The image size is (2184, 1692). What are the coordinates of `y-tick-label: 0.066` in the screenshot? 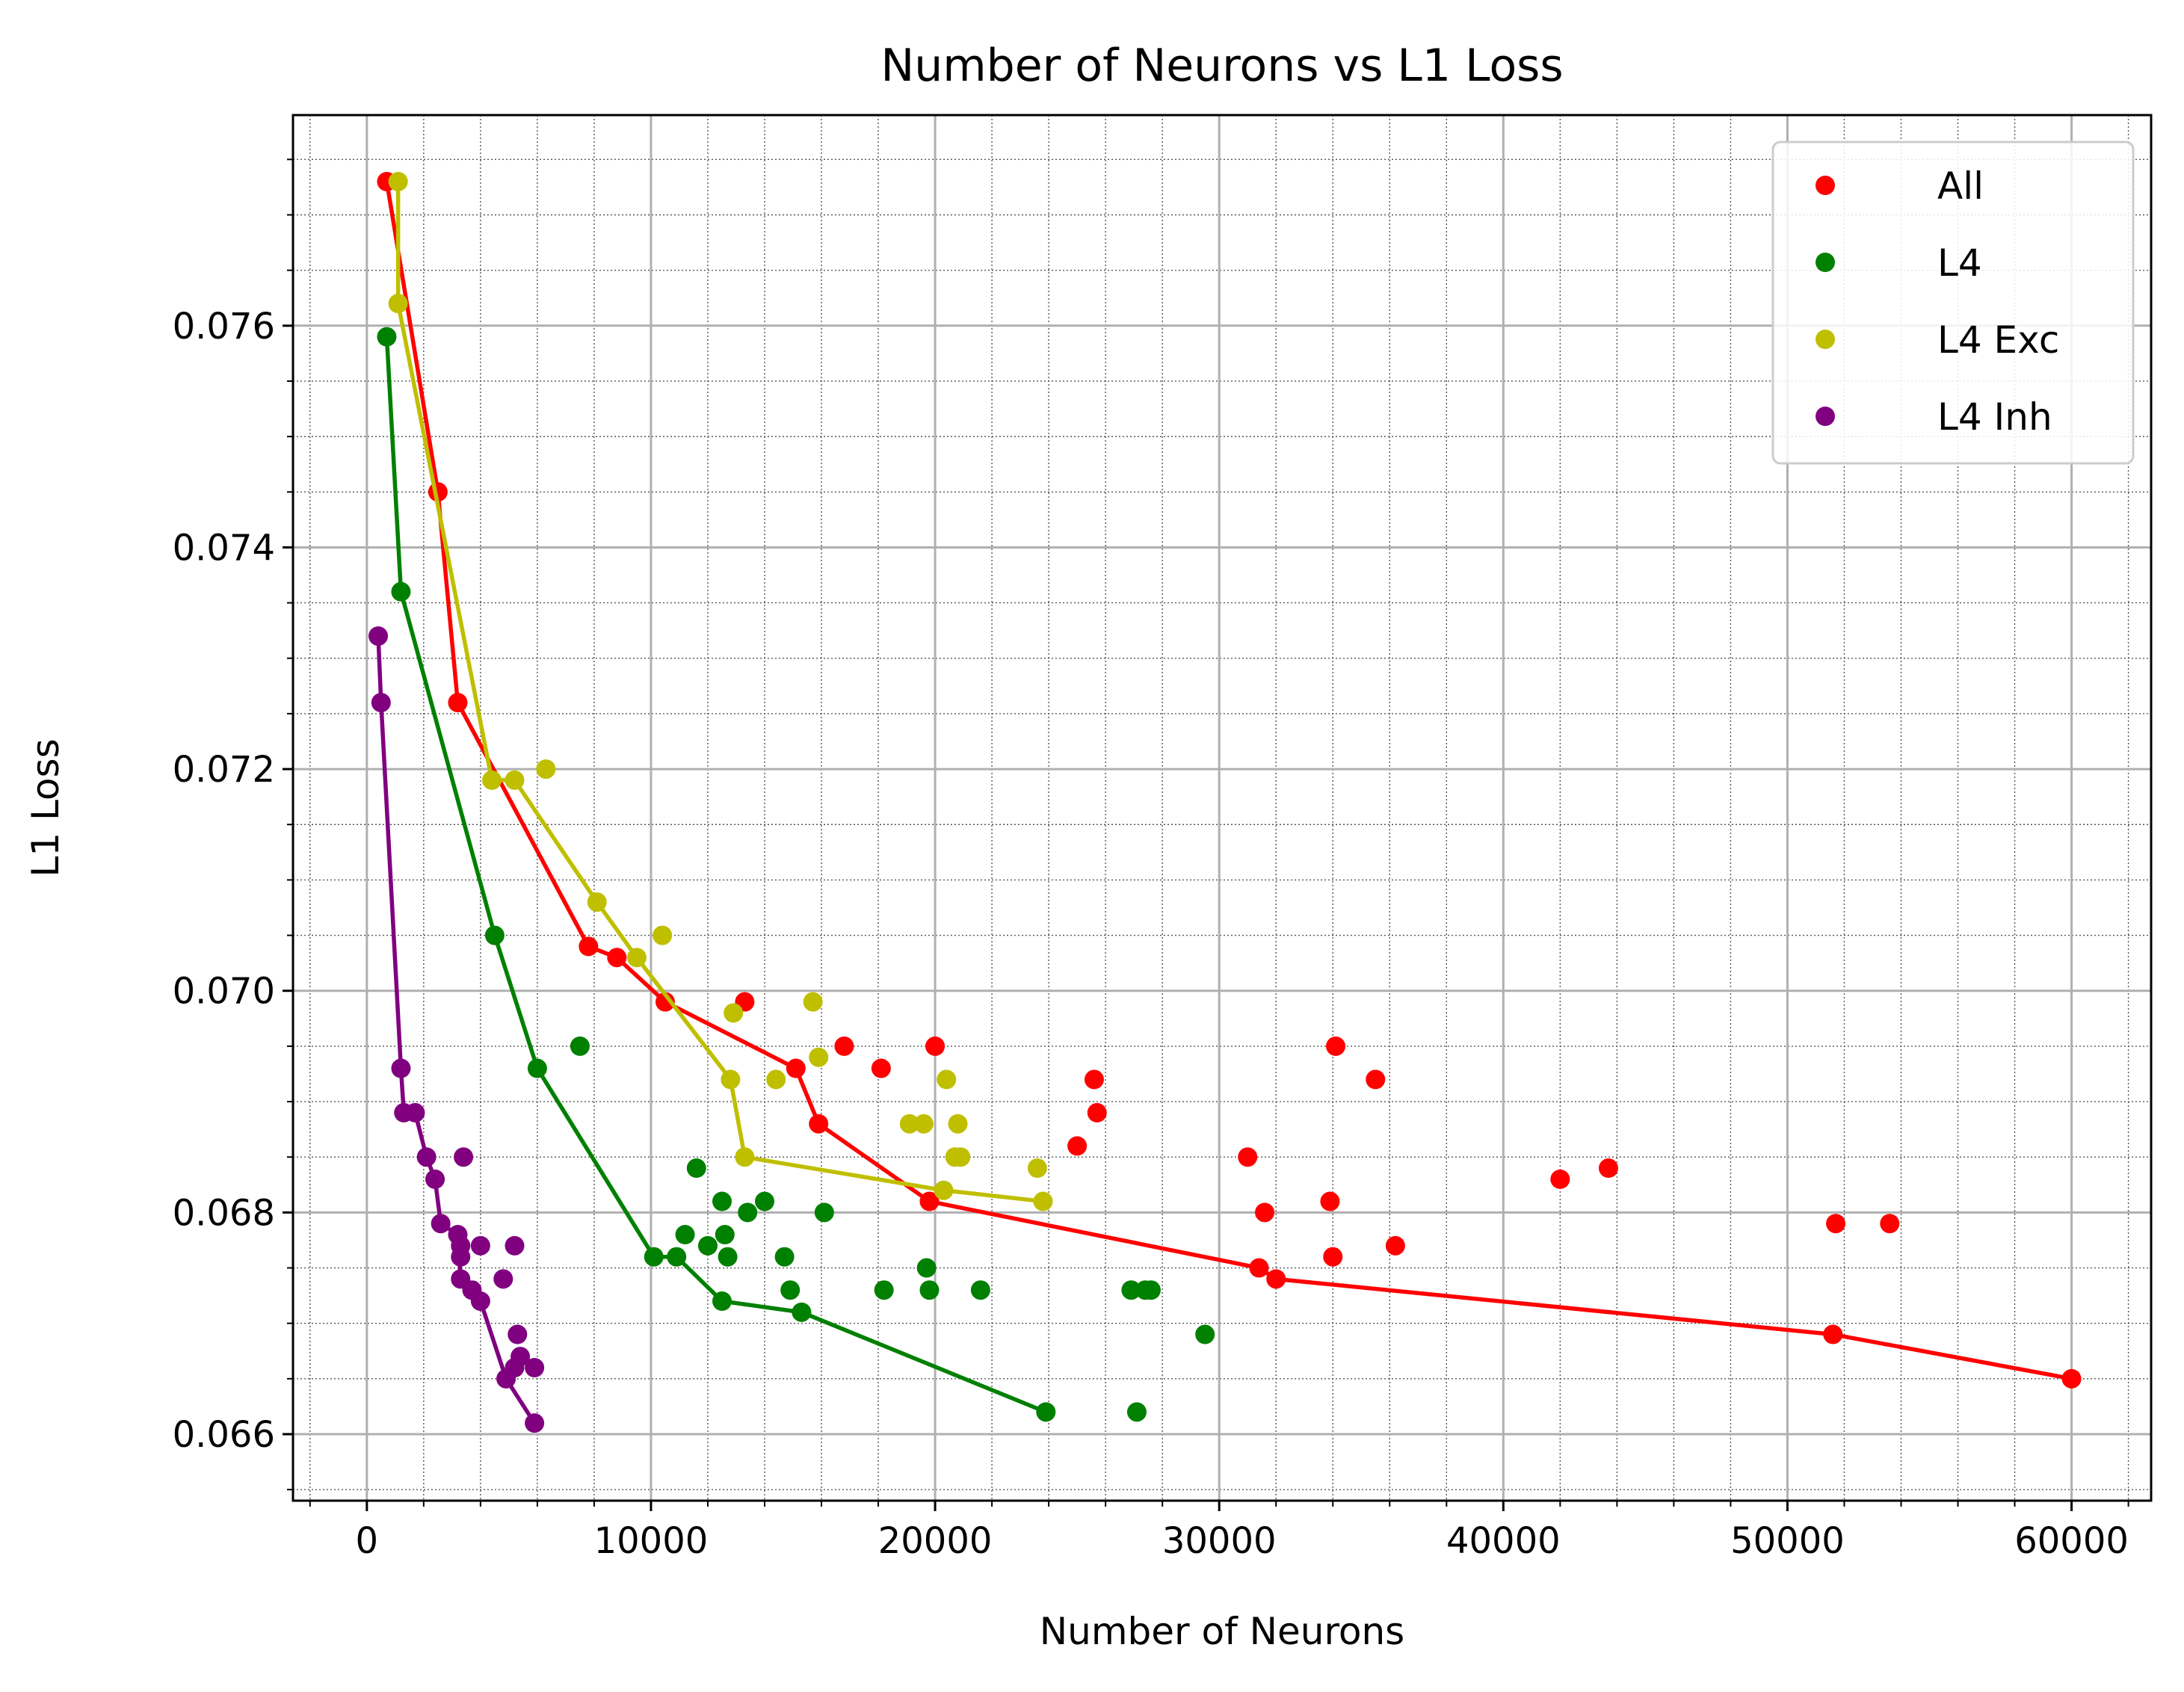 It's located at (224, 1435).